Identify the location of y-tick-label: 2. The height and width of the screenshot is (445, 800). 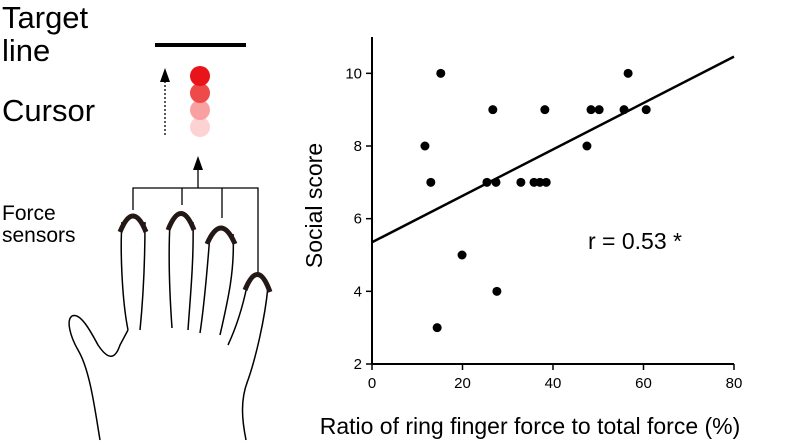
(358, 364).